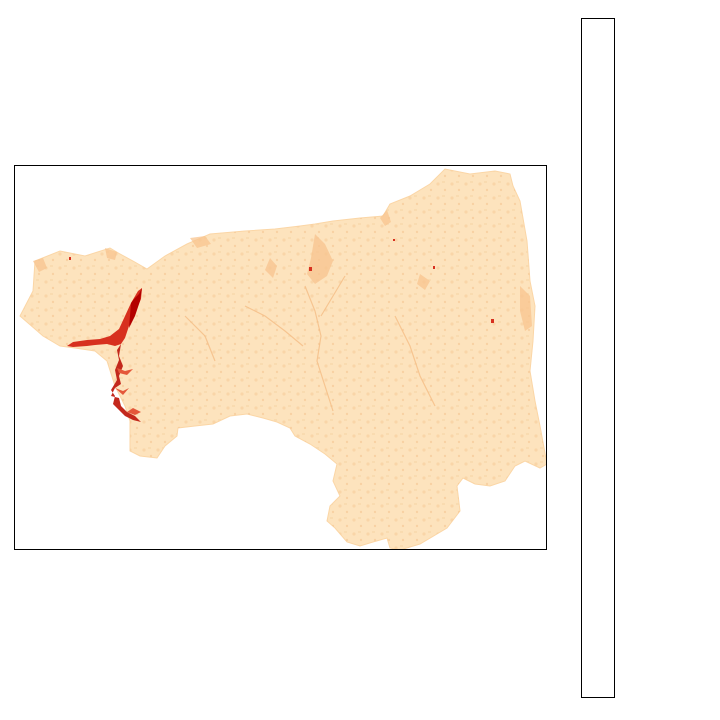 This screenshot has height=720, width=720. I want to click on colorbar, so click(598, 358).